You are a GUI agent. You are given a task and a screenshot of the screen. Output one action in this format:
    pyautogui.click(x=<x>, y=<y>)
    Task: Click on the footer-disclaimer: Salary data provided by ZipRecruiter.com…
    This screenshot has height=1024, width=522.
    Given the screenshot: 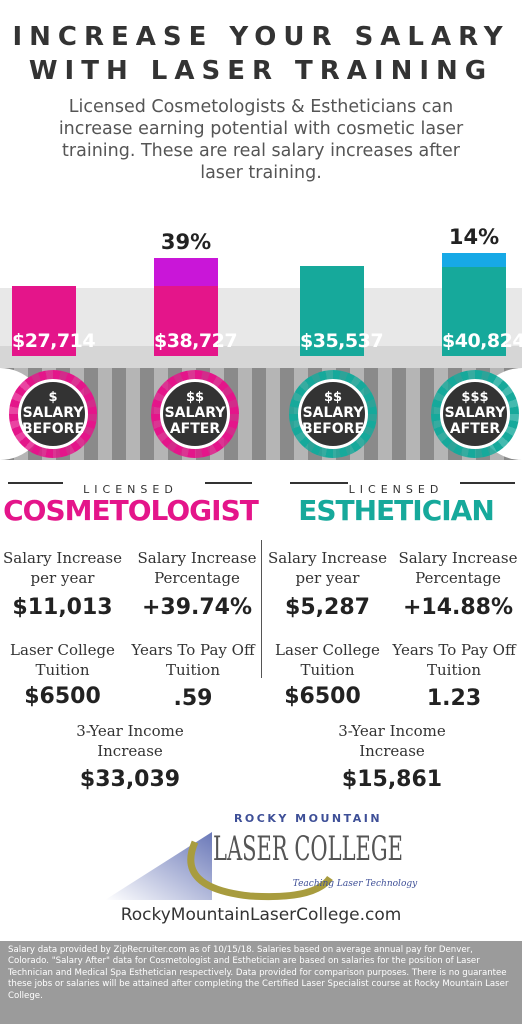 What is the action you would take?
    pyautogui.click(x=261, y=982)
    